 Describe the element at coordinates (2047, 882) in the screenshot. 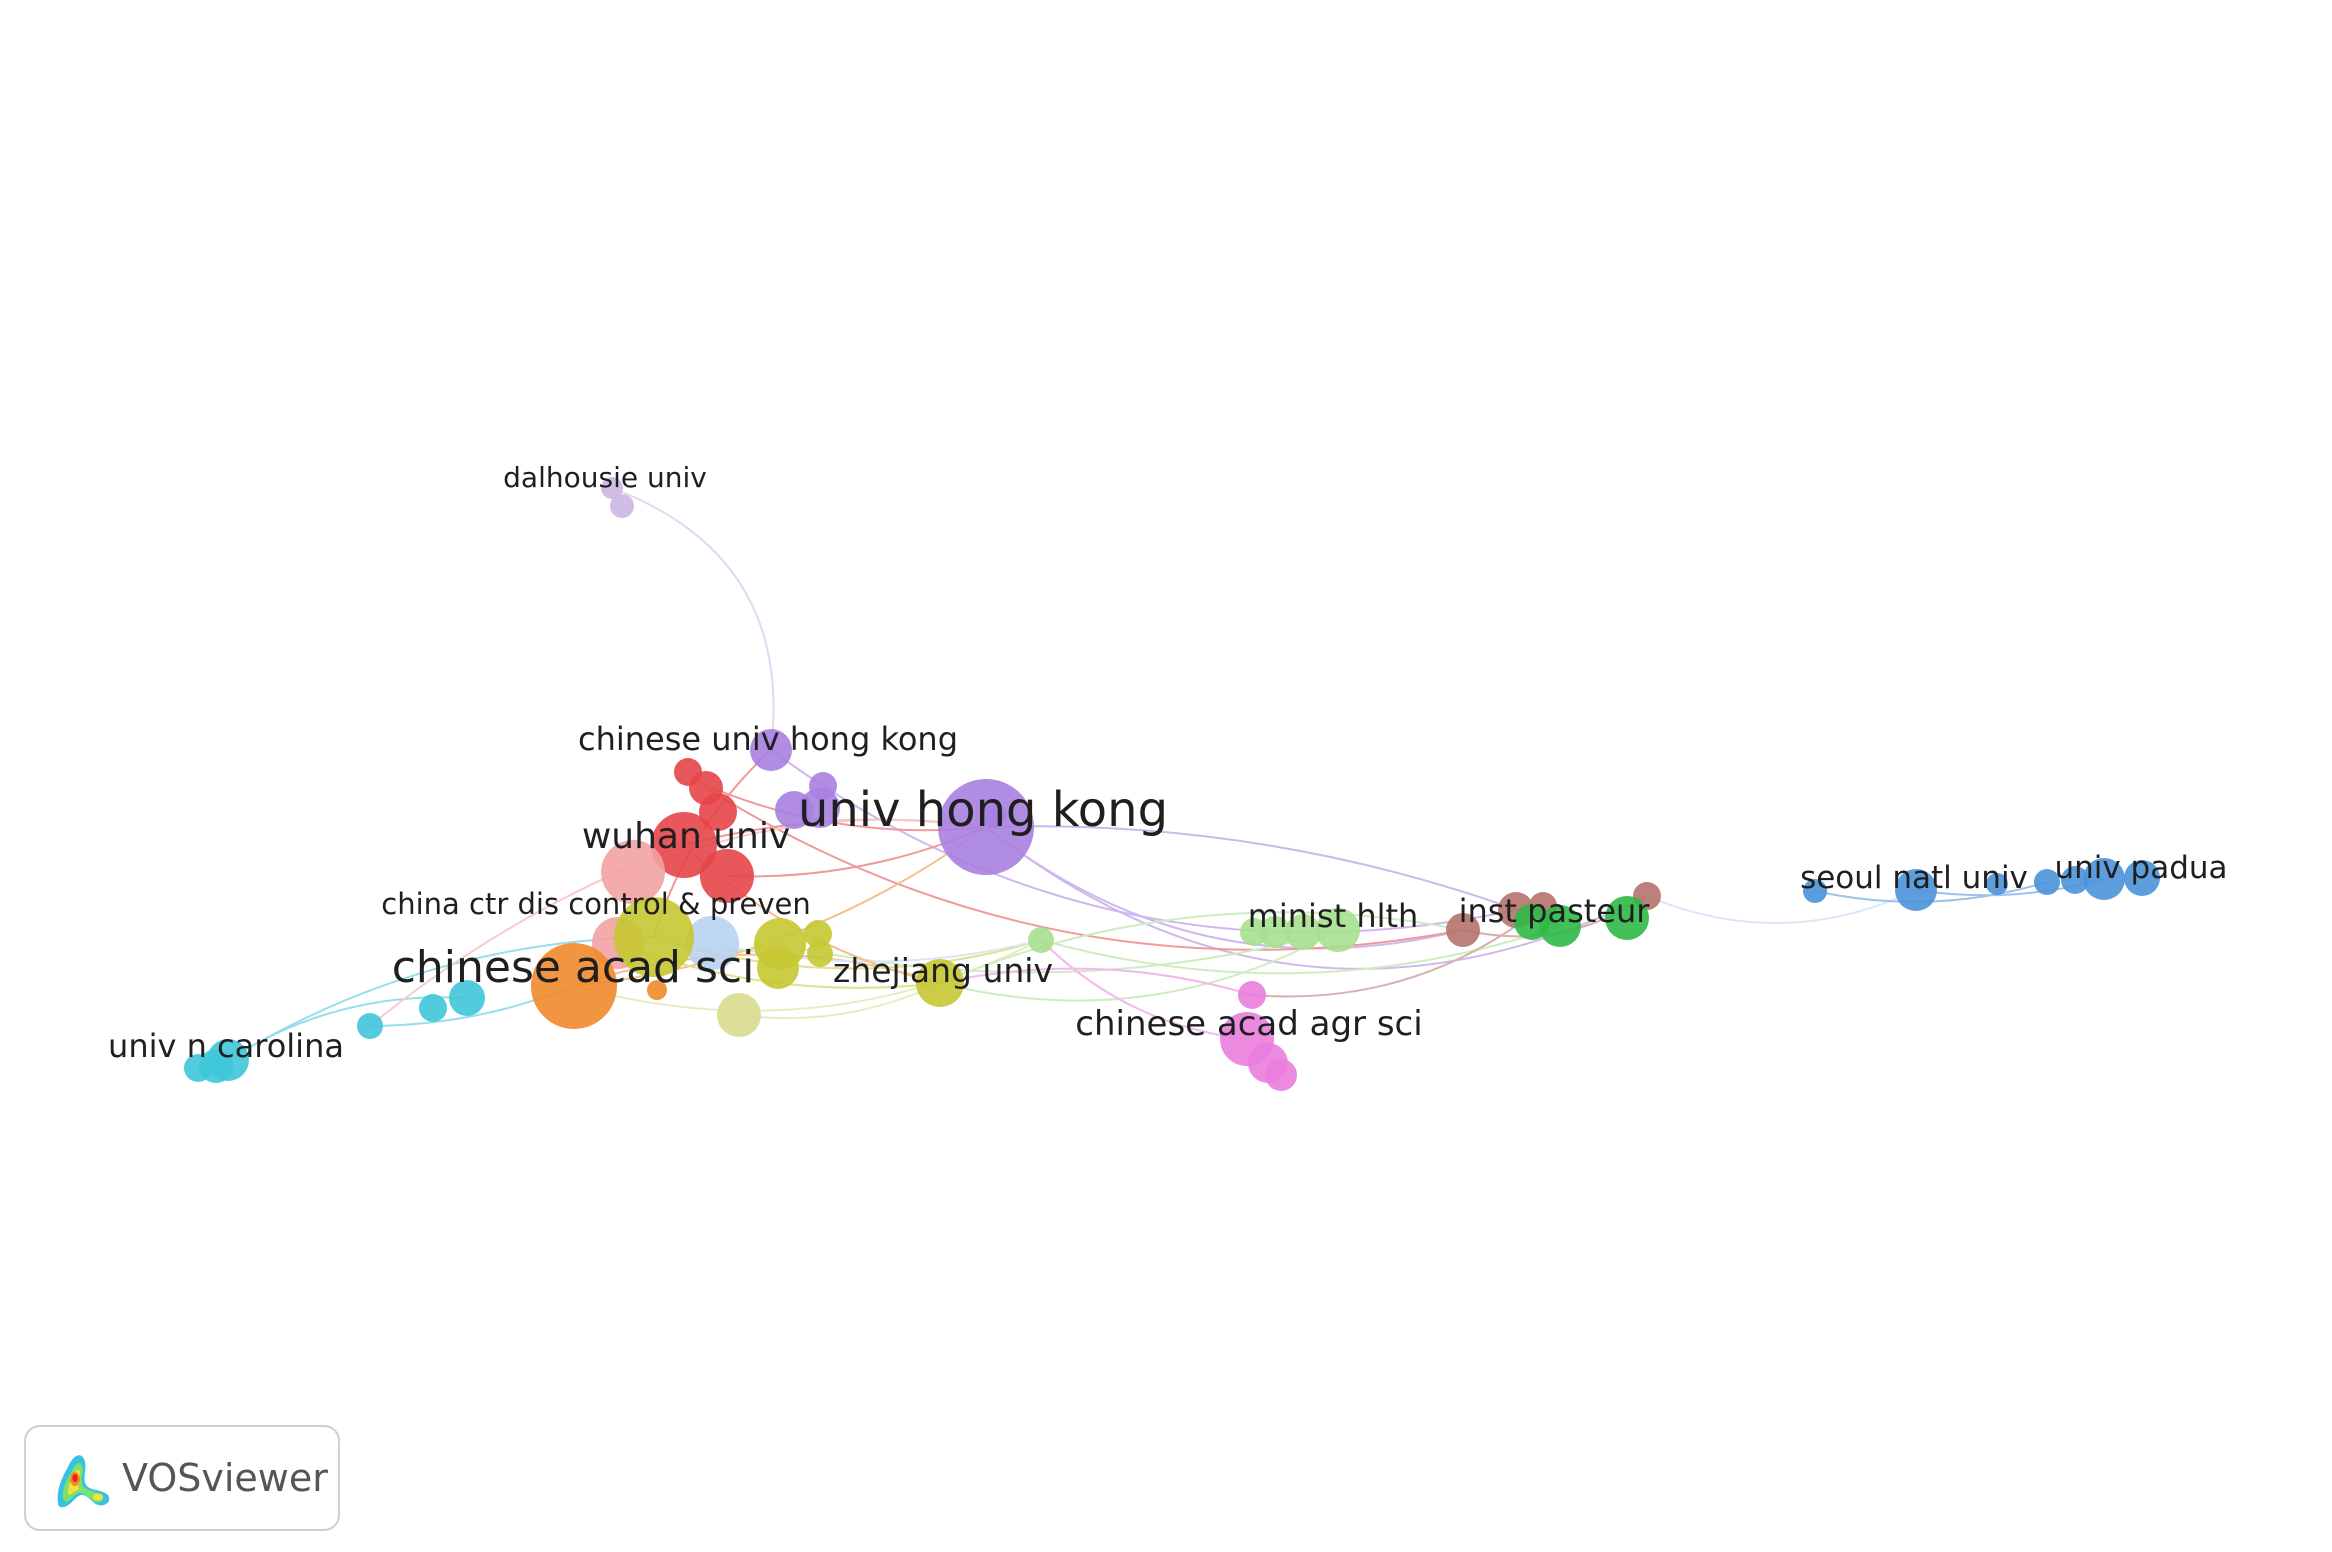

I see `blue-node-c` at that location.